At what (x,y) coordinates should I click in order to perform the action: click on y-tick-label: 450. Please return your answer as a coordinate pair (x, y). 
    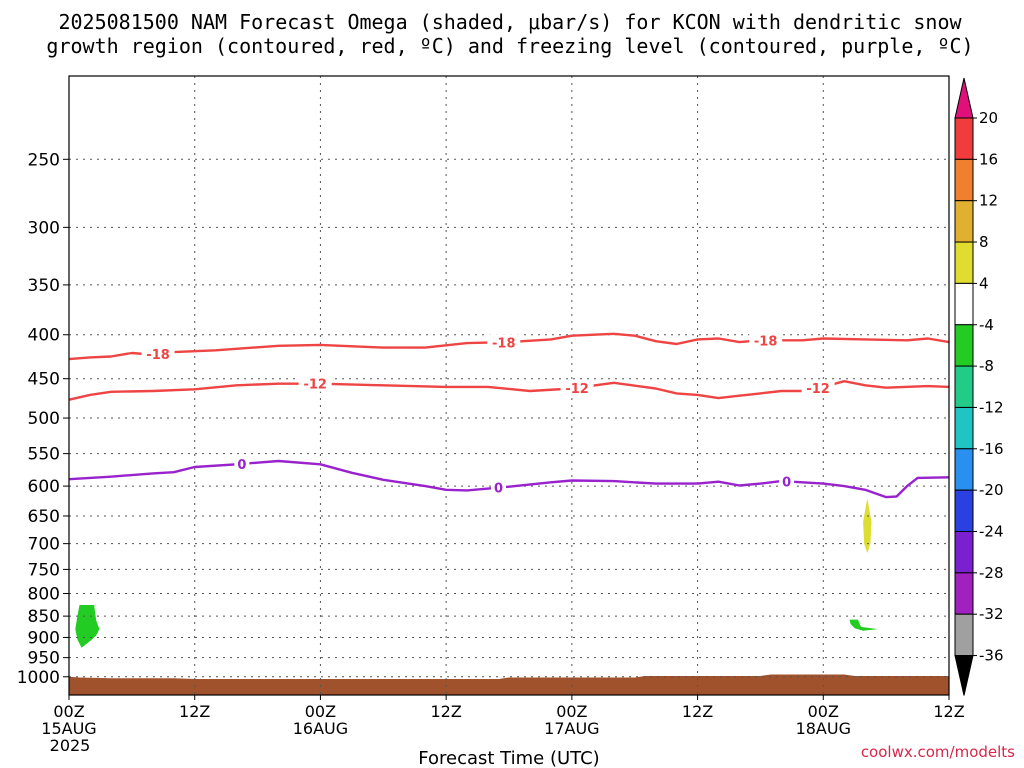
    Looking at the image, I should click on (44, 380).